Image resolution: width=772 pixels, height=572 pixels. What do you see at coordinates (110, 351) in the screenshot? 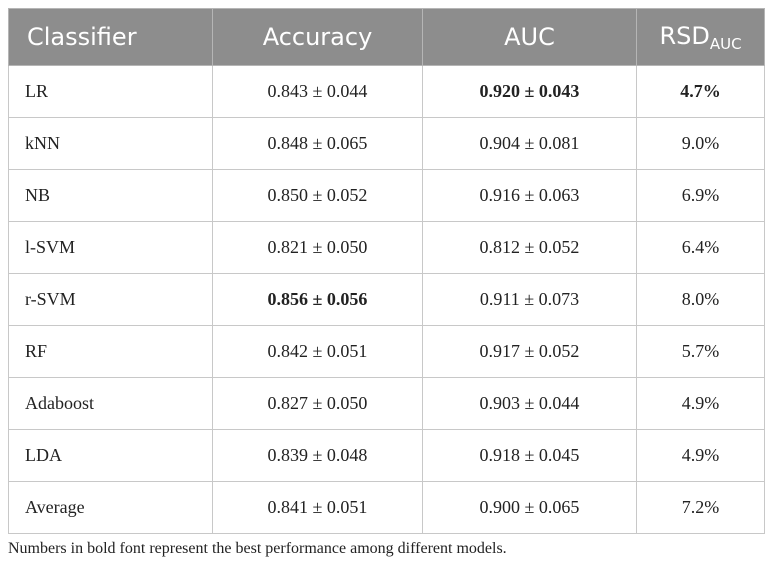
I see `row-label: RF` at bounding box center [110, 351].